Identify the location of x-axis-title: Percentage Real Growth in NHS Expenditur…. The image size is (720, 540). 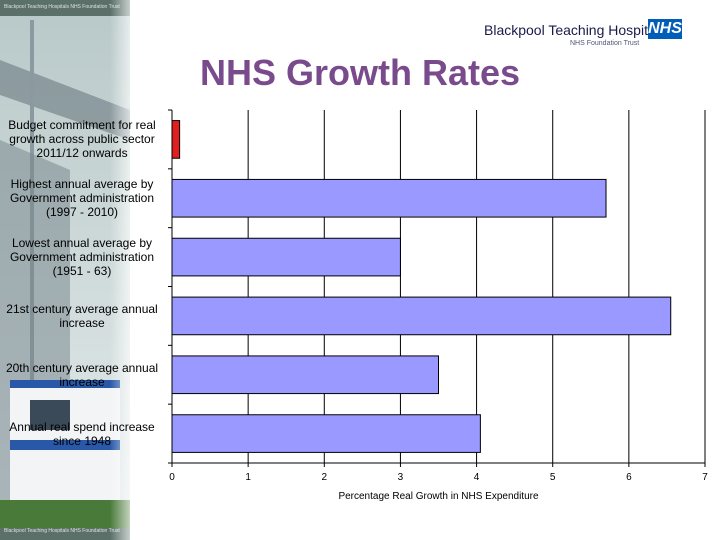
(438, 496).